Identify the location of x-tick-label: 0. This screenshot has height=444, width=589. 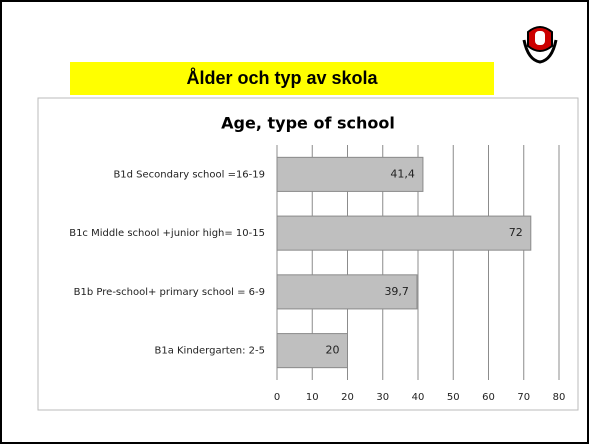
(277, 397).